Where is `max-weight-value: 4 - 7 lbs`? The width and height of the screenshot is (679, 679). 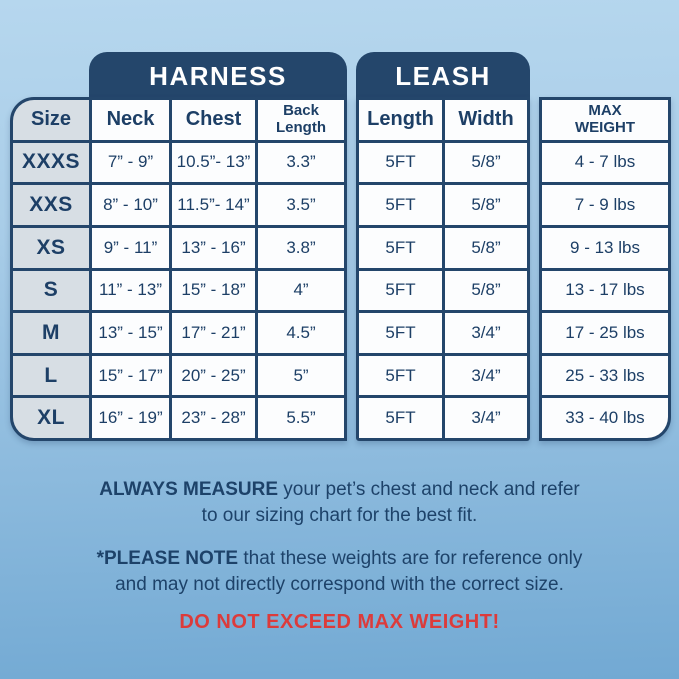 max-weight-value: 4 - 7 lbs is located at coordinates (605, 162).